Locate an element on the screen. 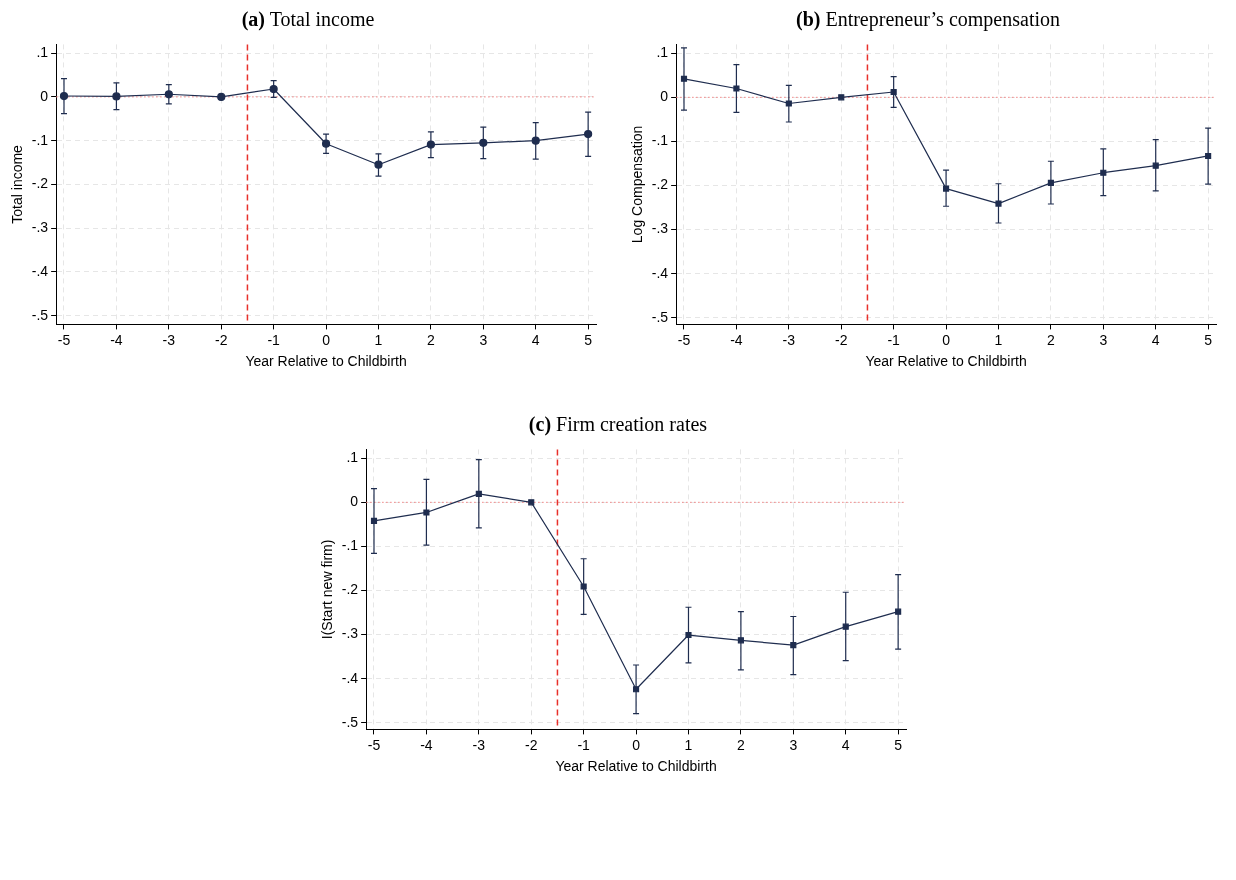 The image size is (1236, 880). chart-title: (a) Total income is located at coordinates (308, 19).